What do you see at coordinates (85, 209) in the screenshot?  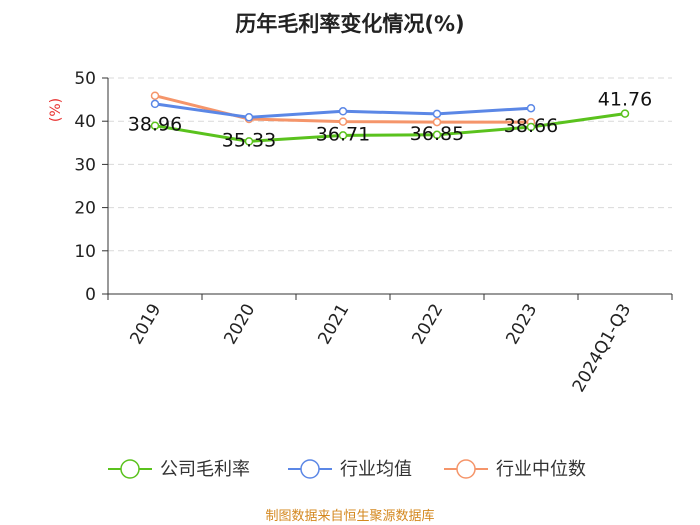 I see `y-tick-label: 20` at bounding box center [85, 209].